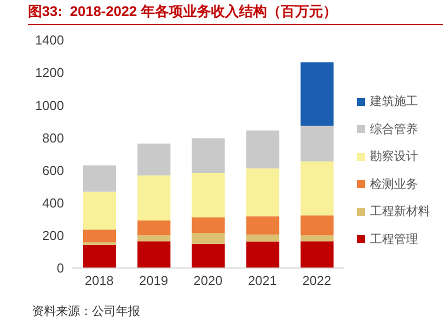 This screenshot has width=446, height=324. What do you see at coordinates (49, 40) in the screenshot?
I see `y-tick-label: 1400` at bounding box center [49, 40].